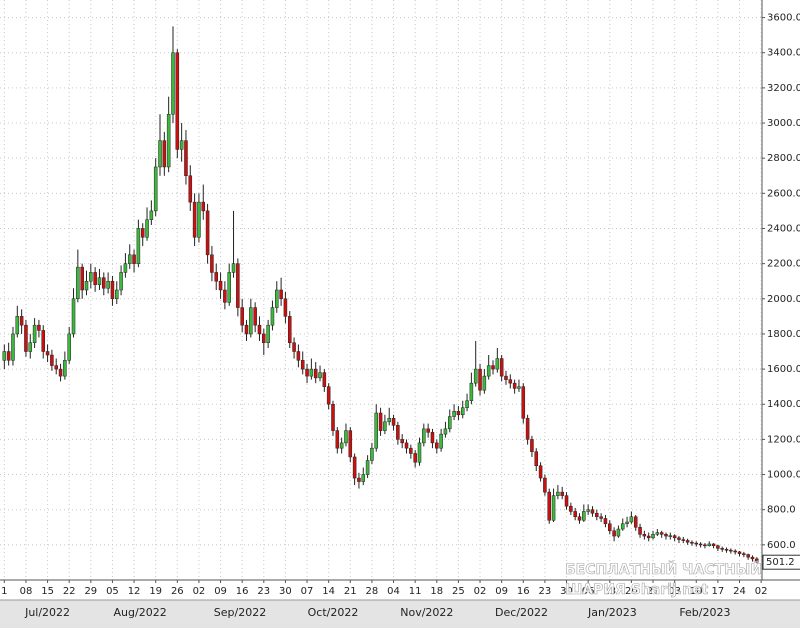 The width and height of the screenshot is (800, 628). I want to click on x-tick-label: 21, so click(350, 591).